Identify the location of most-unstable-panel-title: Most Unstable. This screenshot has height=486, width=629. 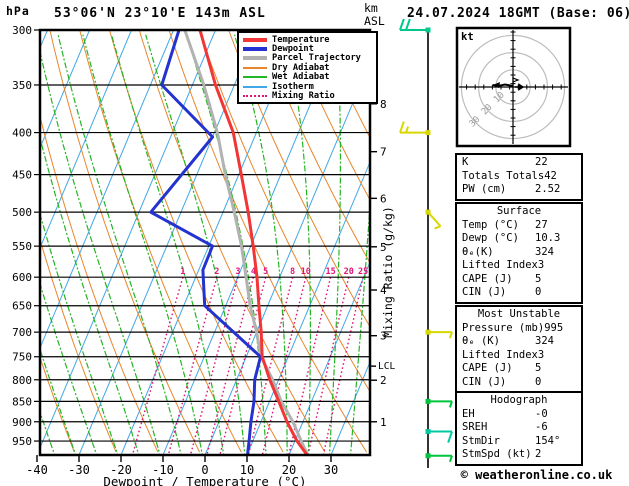
(519, 314).